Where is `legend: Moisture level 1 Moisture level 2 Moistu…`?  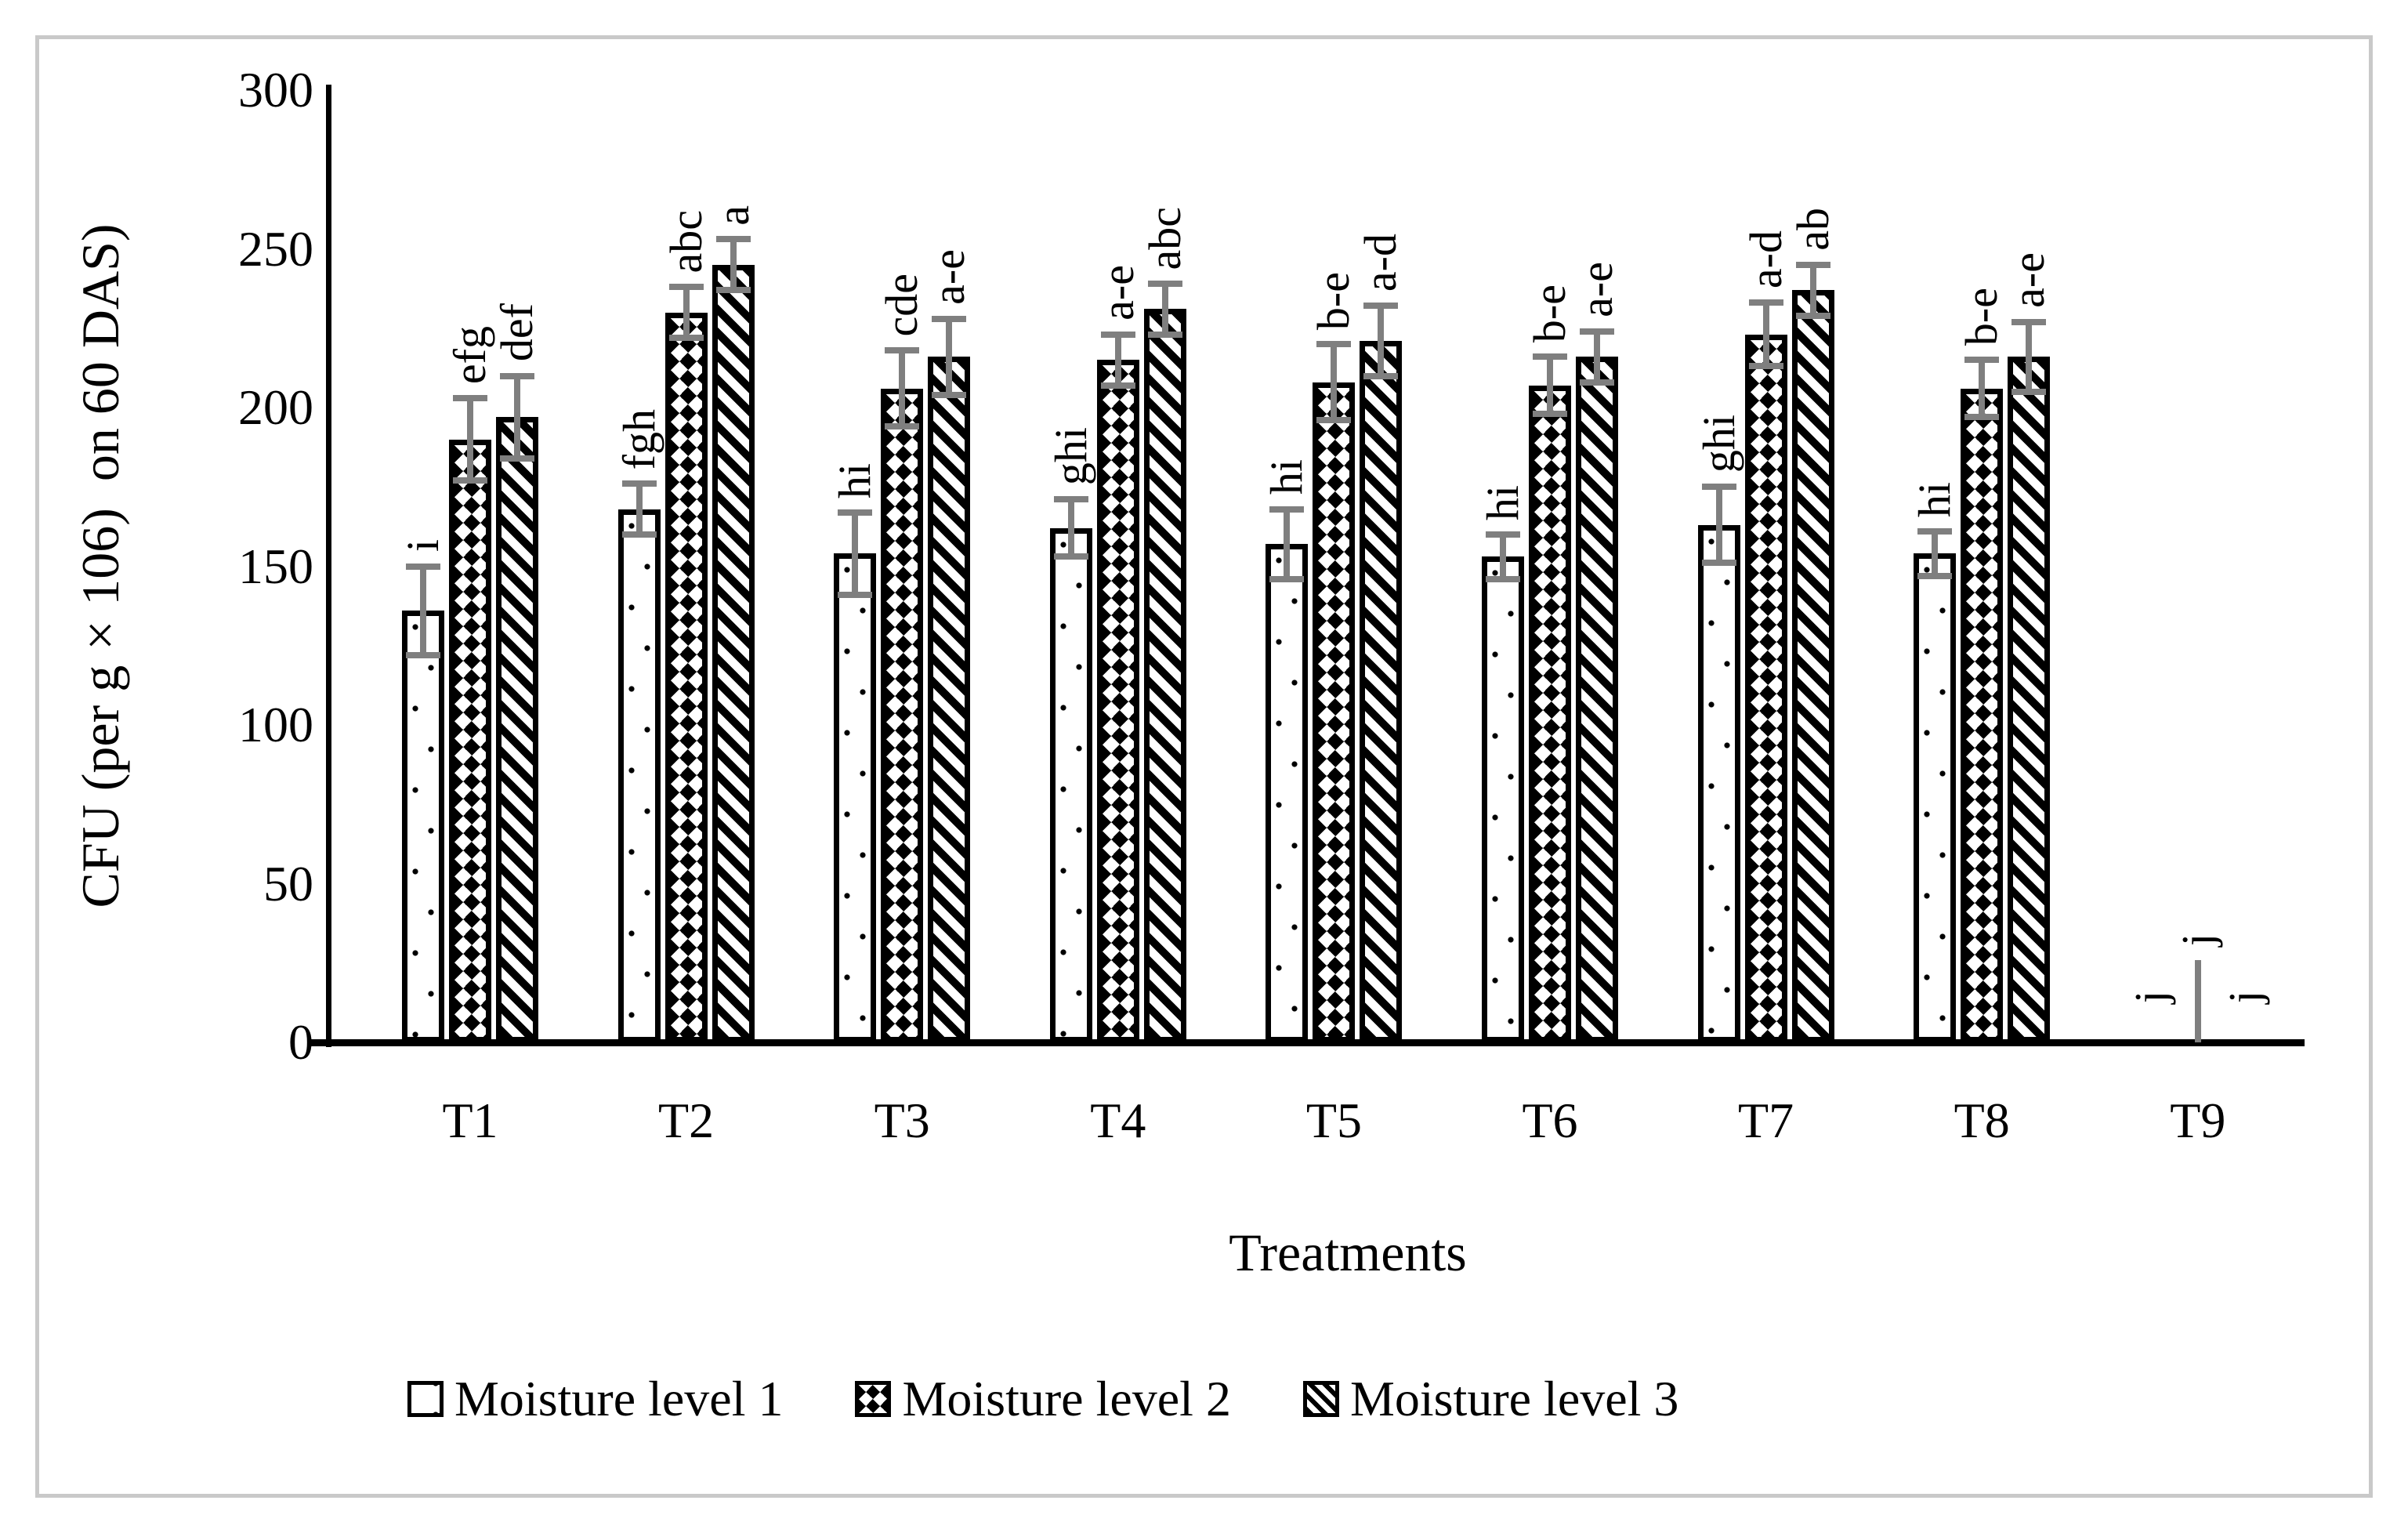 legend: Moisture level 1 Moisture level 2 Moistu… is located at coordinates (1042, 1399).